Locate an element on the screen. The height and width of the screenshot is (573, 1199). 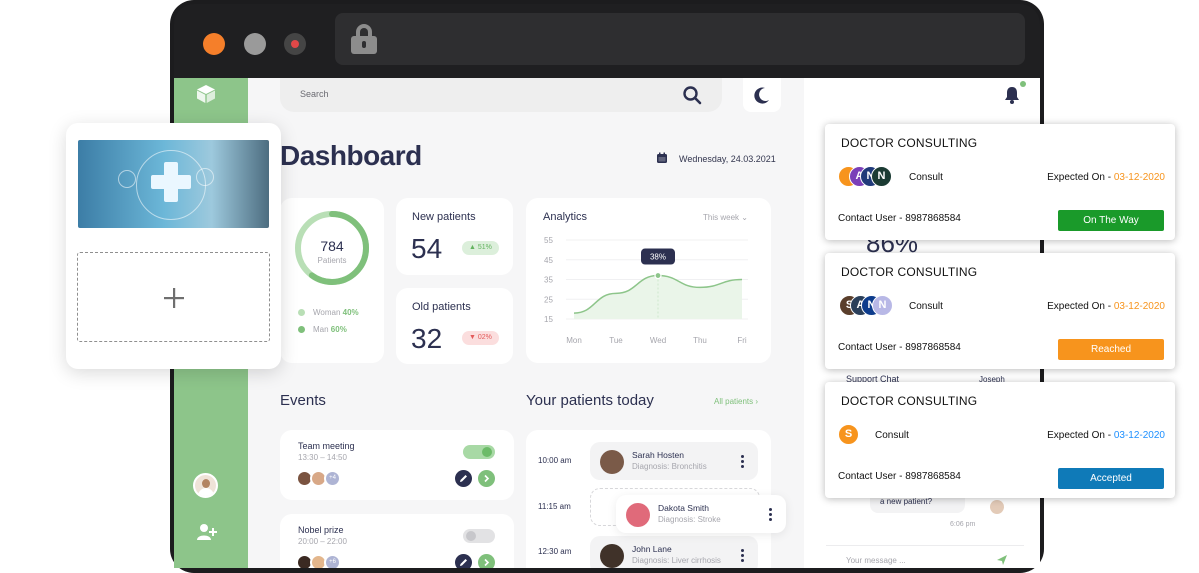
window-record-button is located at coordinates (295, 44).